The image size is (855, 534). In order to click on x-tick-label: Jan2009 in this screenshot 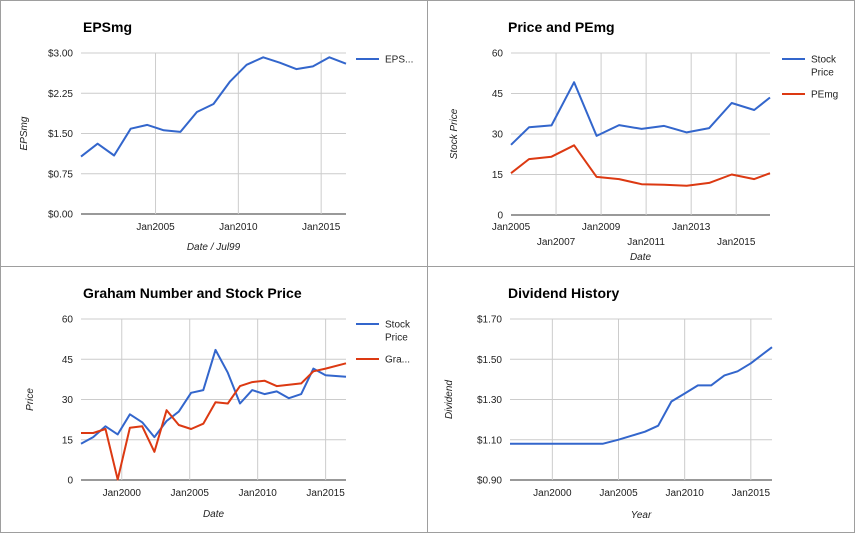, I will do `click(601, 227)`.